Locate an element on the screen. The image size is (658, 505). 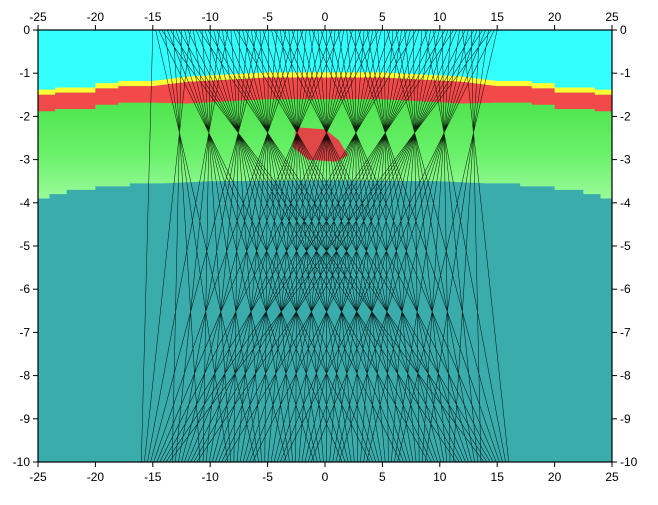
x-tick-label-top: 20 is located at coordinates (555, 17).